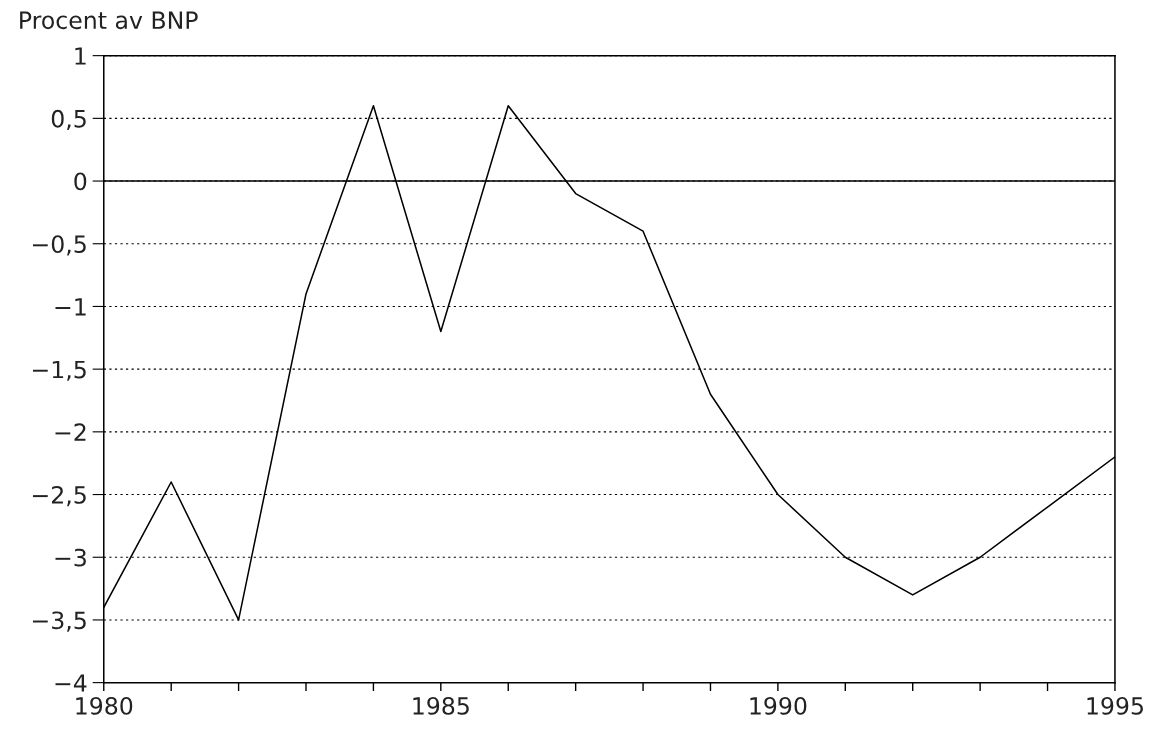 This screenshot has width=1153, height=742. I want to click on y-tick-label: −0,5, so click(59, 245).